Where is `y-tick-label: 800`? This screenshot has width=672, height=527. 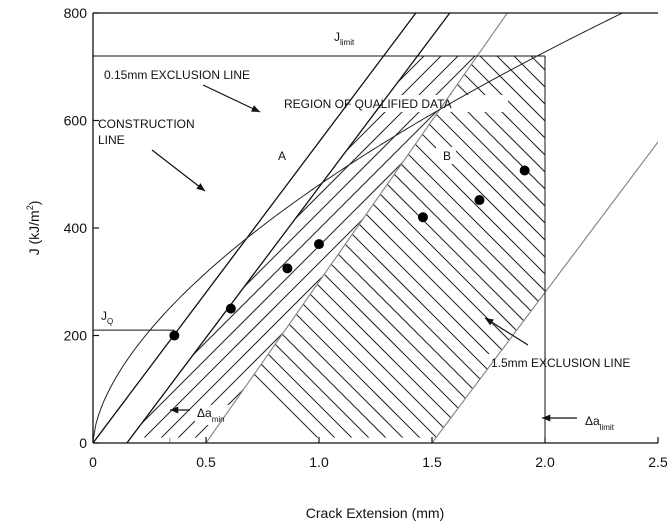 y-tick-label: 800 is located at coordinates (76, 13).